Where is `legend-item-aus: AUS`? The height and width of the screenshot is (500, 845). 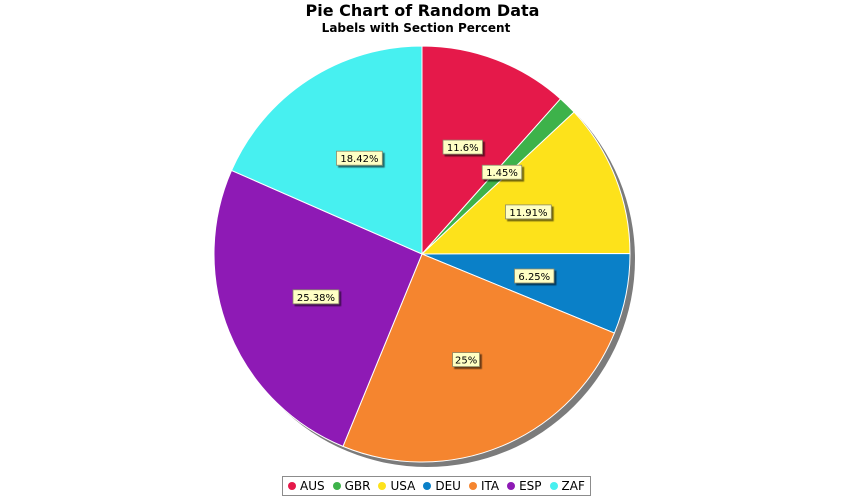 legend-item-aus: AUS is located at coordinates (306, 486).